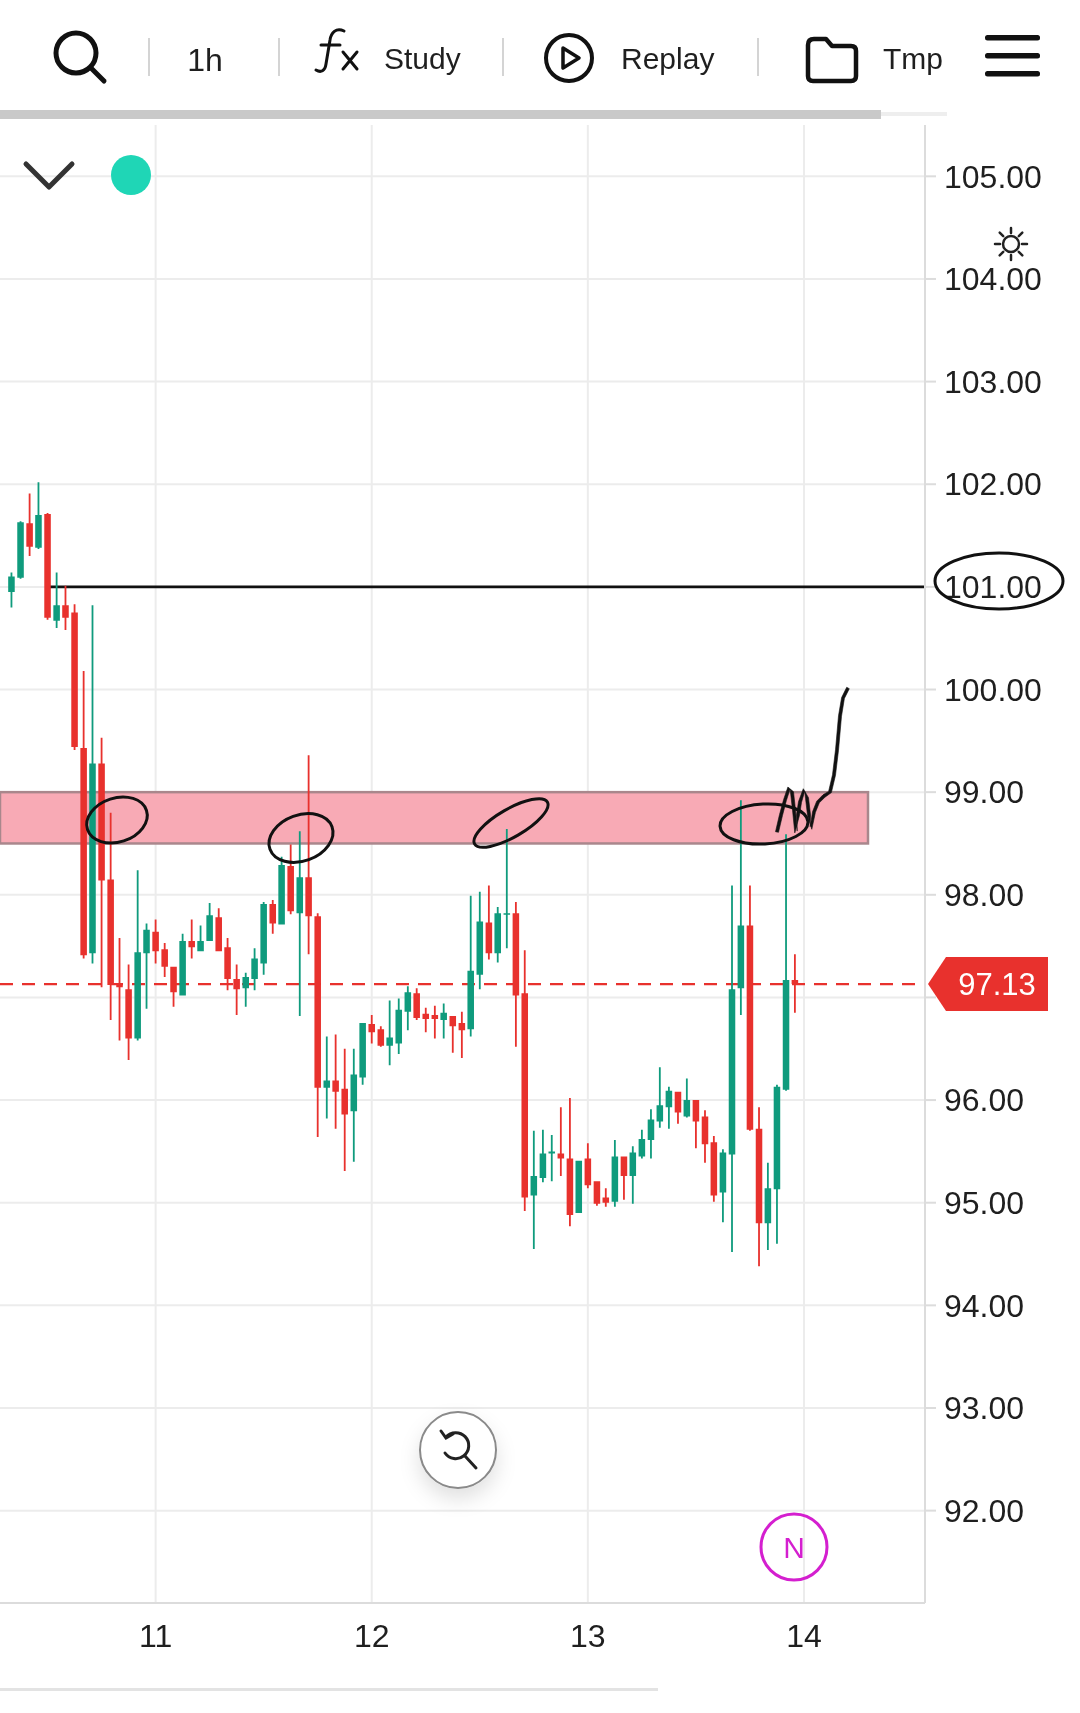 The image size is (1080, 1713). What do you see at coordinates (984, 1202) in the screenshot?
I see `y-tick-label: 95.00` at bounding box center [984, 1202].